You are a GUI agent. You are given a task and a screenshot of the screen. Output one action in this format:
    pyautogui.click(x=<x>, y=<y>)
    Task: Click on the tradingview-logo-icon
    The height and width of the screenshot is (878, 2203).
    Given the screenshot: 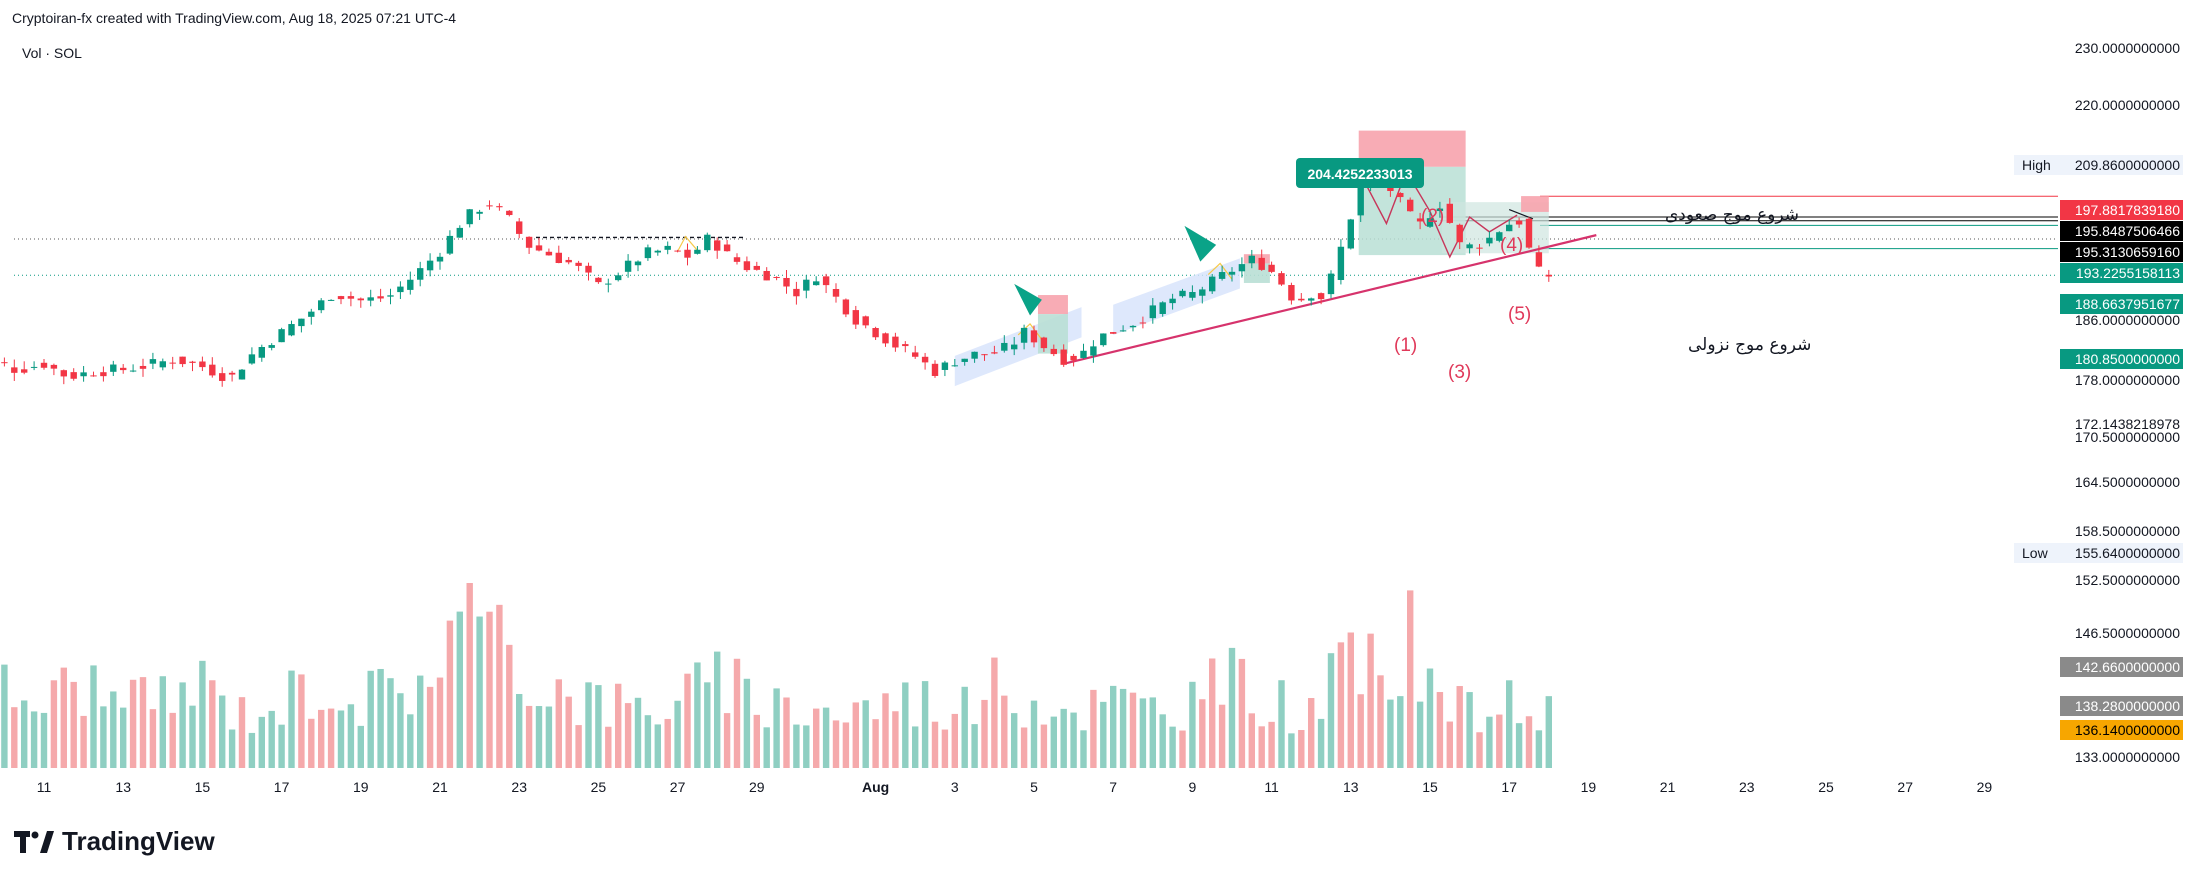 What is the action you would take?
    pyautogui.click(x=34, y=841)
    